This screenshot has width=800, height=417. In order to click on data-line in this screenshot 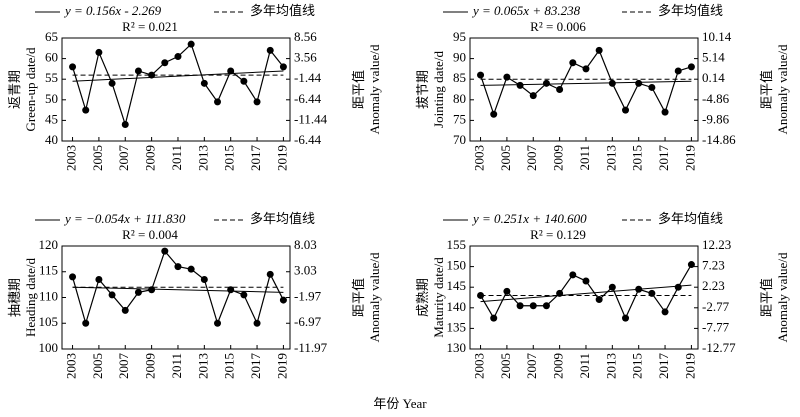, I will do `click(586, 292)`.